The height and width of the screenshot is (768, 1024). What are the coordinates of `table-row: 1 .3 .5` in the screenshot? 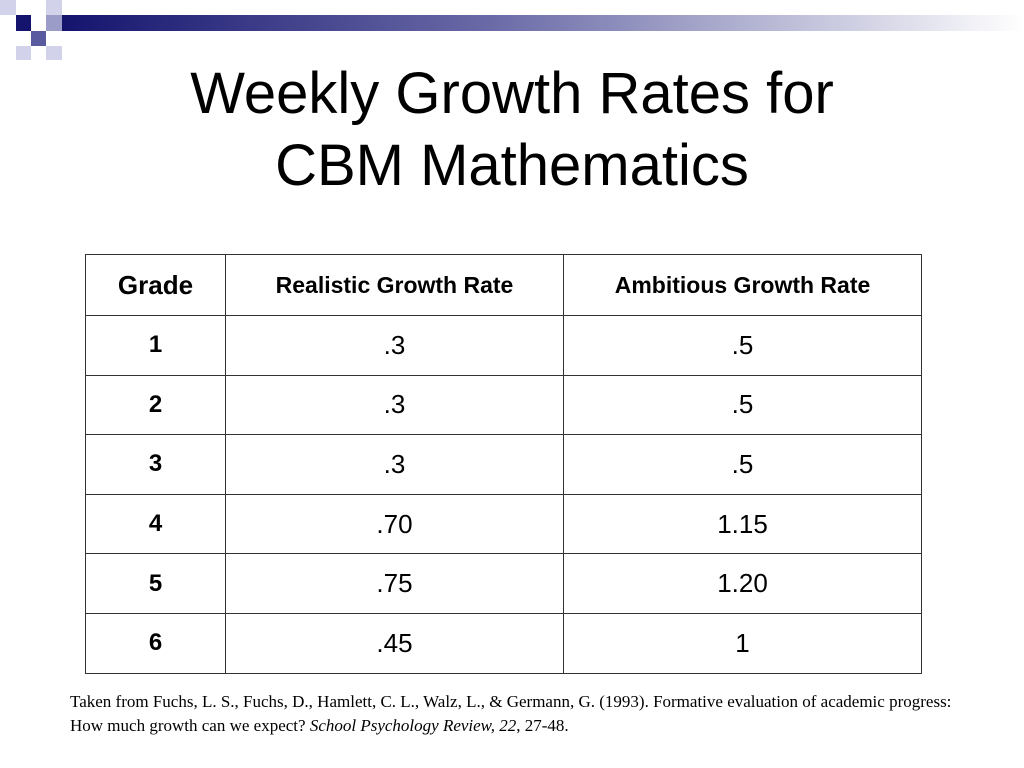 It's located at (503, 345).